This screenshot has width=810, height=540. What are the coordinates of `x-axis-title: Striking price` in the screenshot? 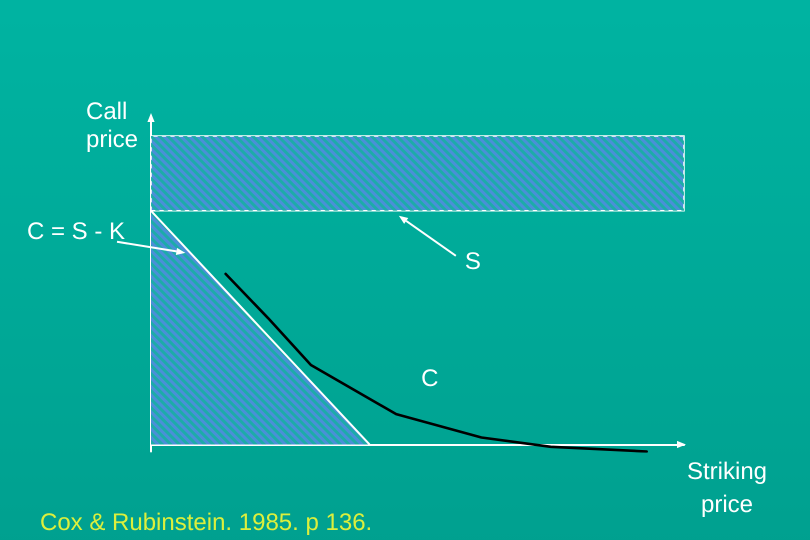 It's located at (727, 488).